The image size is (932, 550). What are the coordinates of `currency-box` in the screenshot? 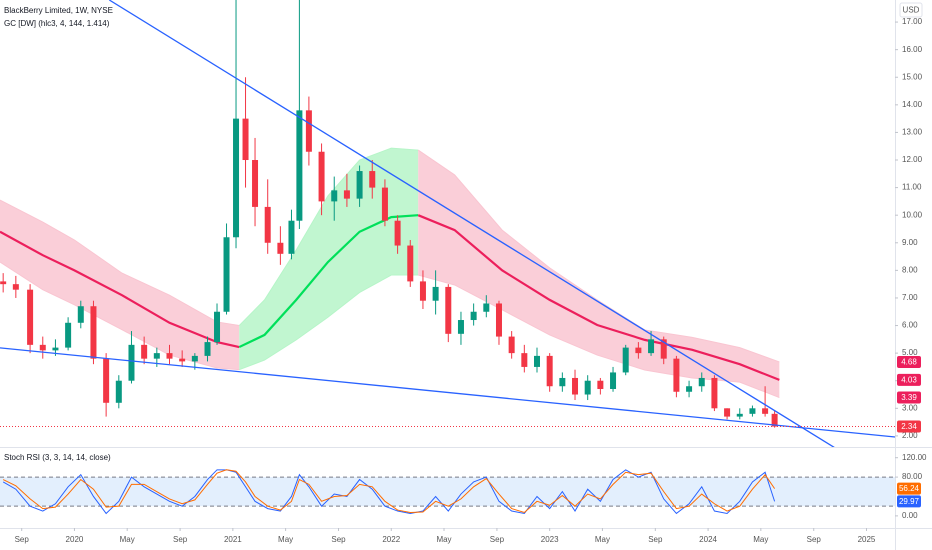 It's located at (911, 10).